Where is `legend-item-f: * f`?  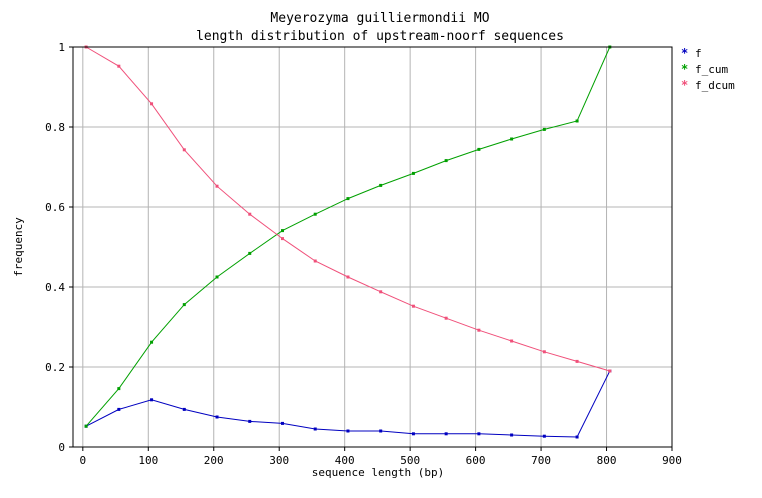 legend-item-f: * f is located at coordinates (691, 53).